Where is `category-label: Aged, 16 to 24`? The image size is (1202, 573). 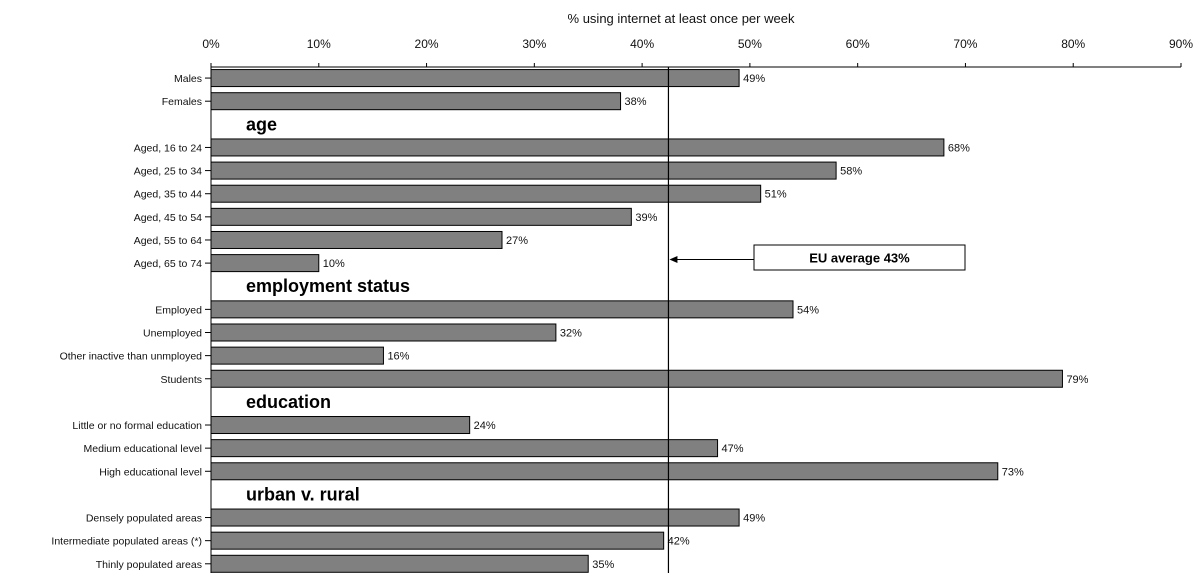 category-label: Aged, 16 to 24 is located at coordinates (168, 148).